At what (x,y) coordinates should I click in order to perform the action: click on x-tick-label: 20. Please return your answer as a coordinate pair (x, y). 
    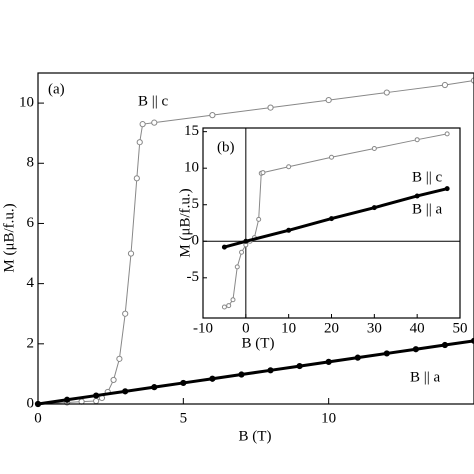
    Looking at the image, I should click on (331, 328).